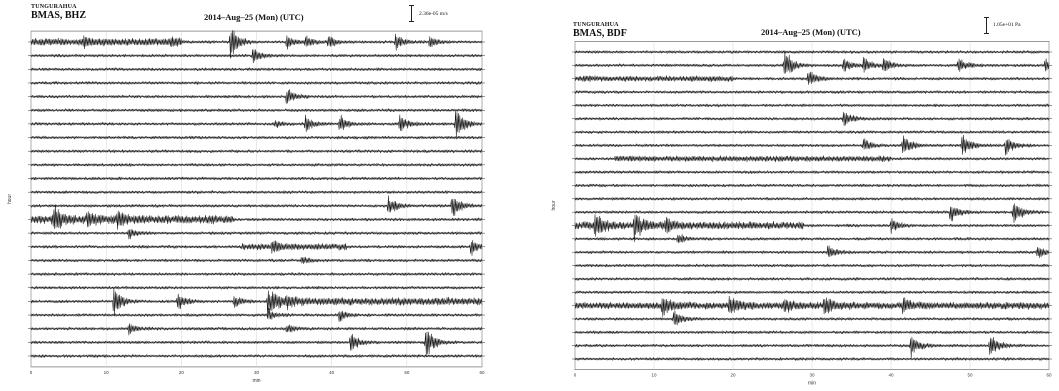  Describe the element at coordinates (600, 33) in the screenshot. I see `station-channel: BMAS, BDF` at that location.